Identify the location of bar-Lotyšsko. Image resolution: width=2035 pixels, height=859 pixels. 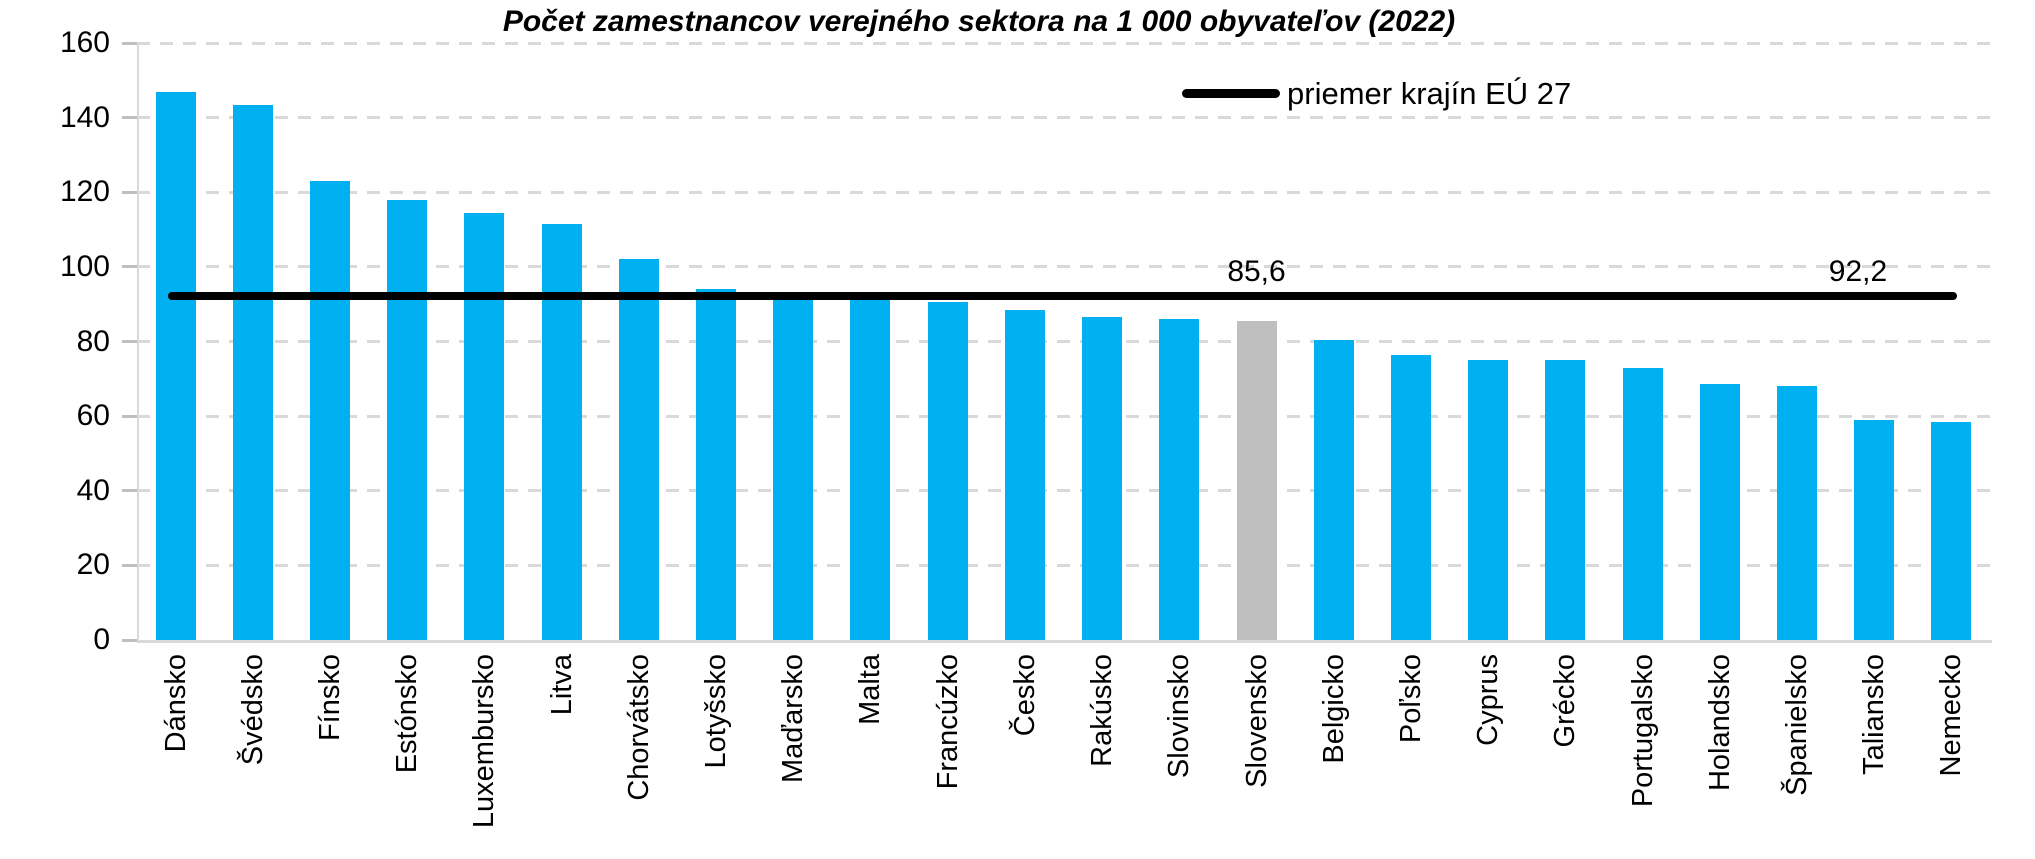
(716, 464).